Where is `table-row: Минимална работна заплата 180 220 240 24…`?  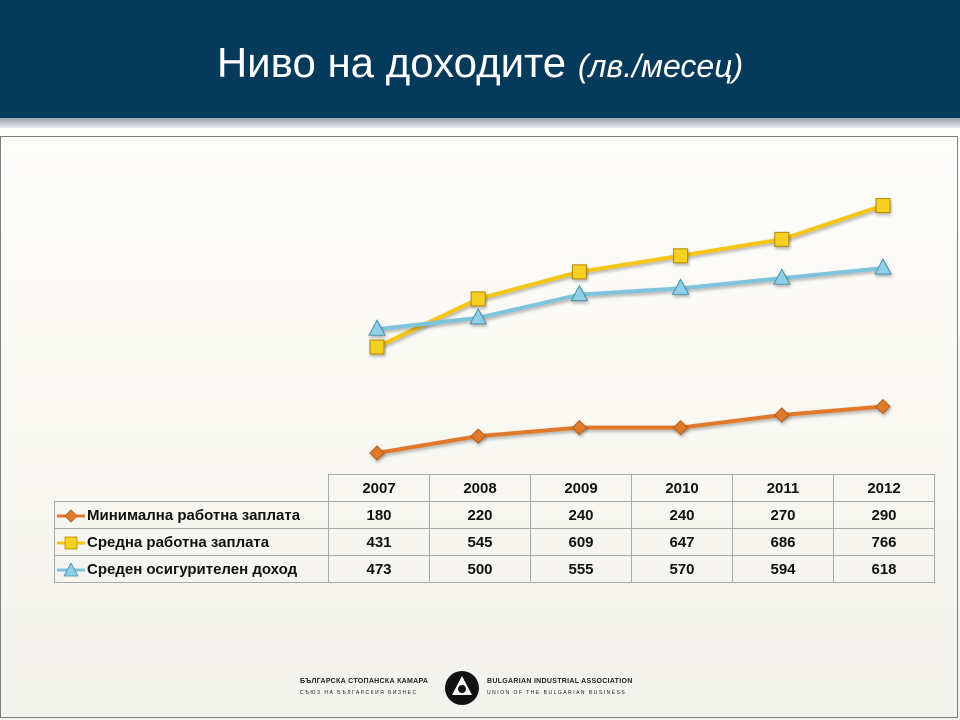
table-row: Минимална работна заплата 180 220 240 24… is located at coordinates (494, 515).